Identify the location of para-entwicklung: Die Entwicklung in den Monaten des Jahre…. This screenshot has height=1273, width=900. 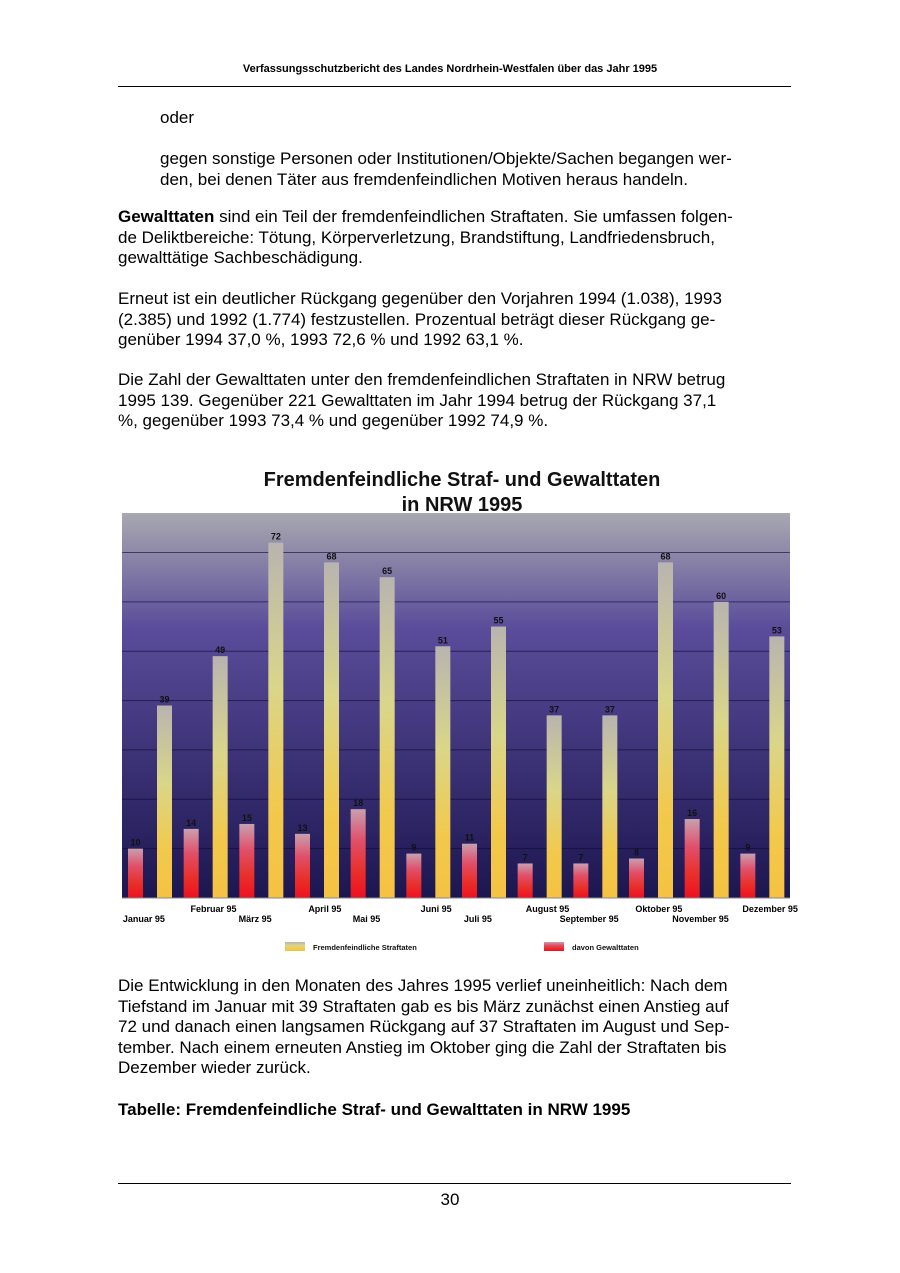
(424, 1027).